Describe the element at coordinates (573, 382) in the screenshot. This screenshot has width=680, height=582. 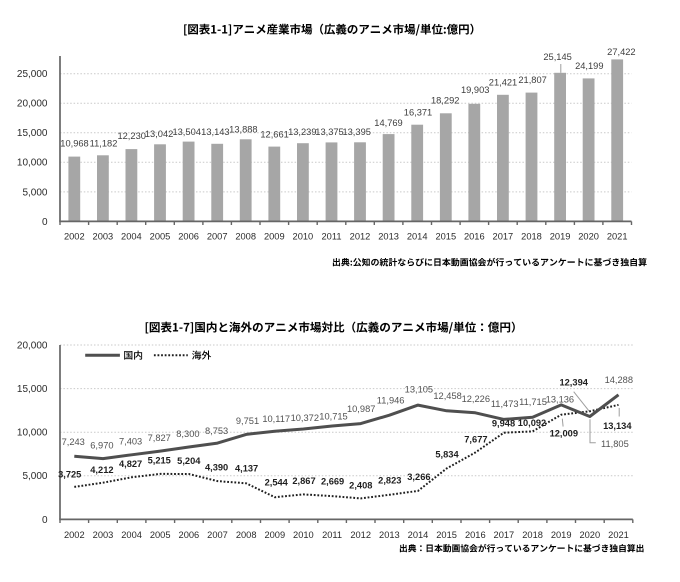
I see `svg-text: 12,394` at that location.